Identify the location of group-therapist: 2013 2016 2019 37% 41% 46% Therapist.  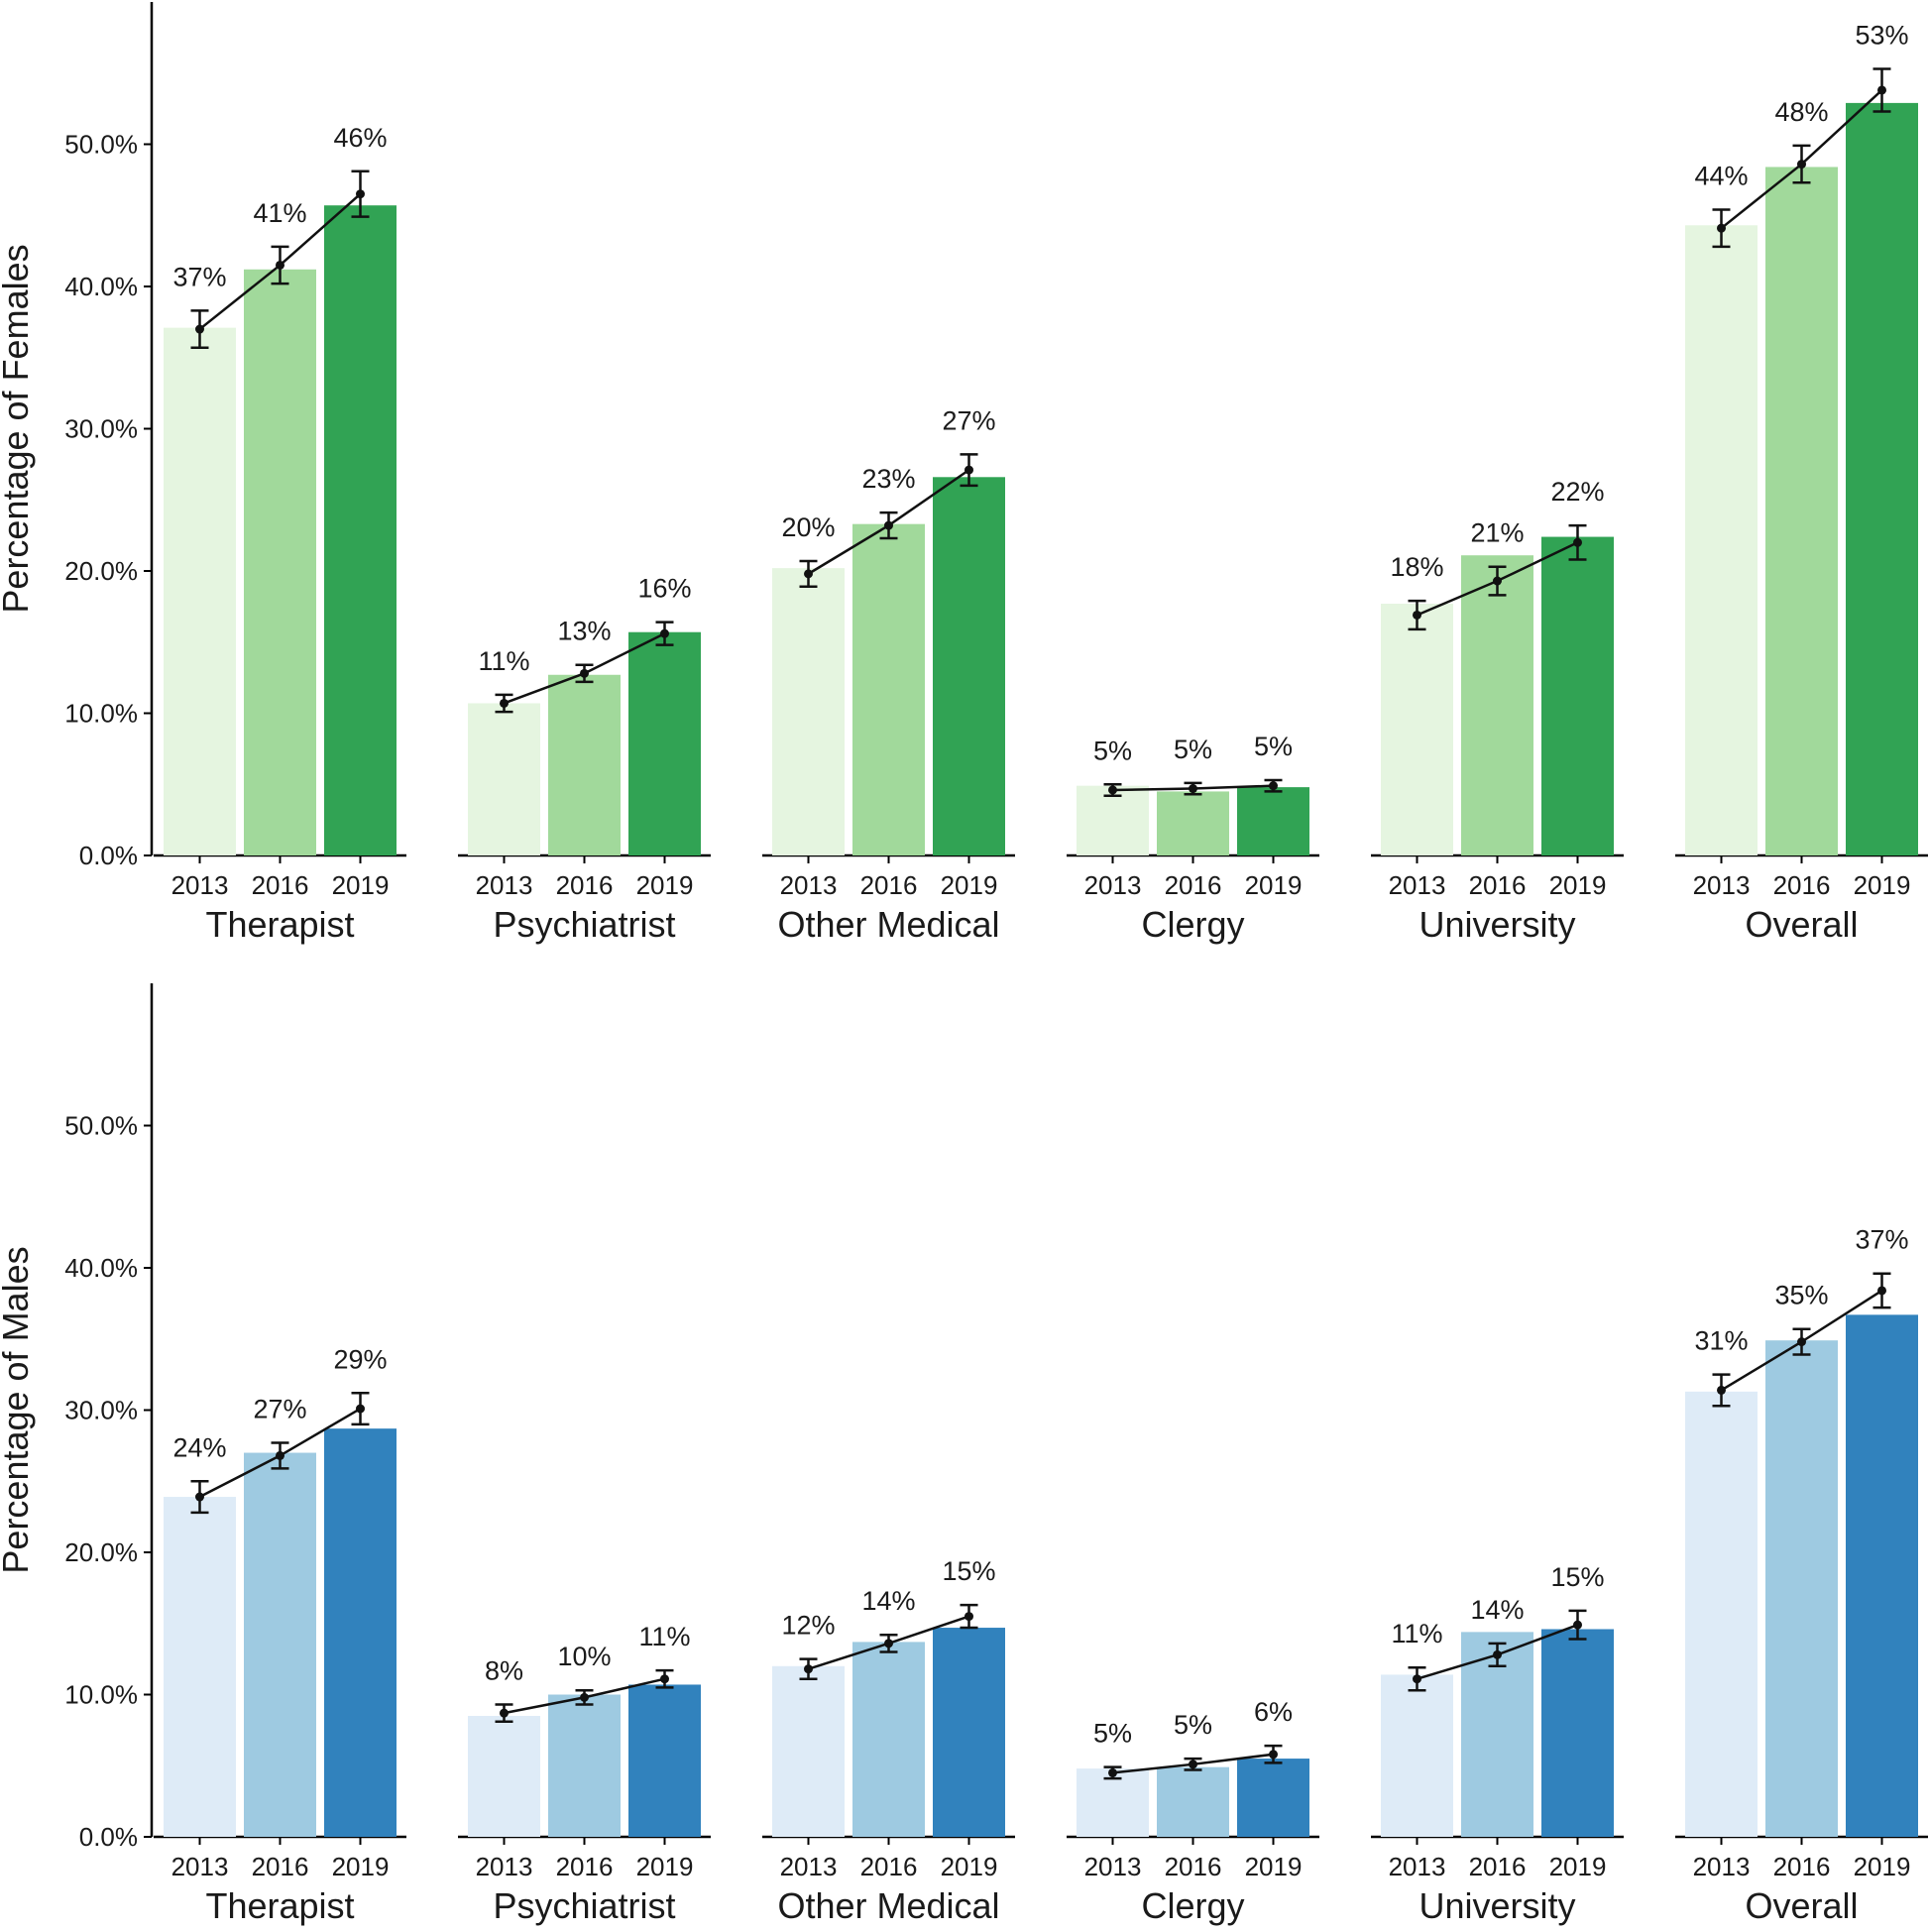
(280, 534).